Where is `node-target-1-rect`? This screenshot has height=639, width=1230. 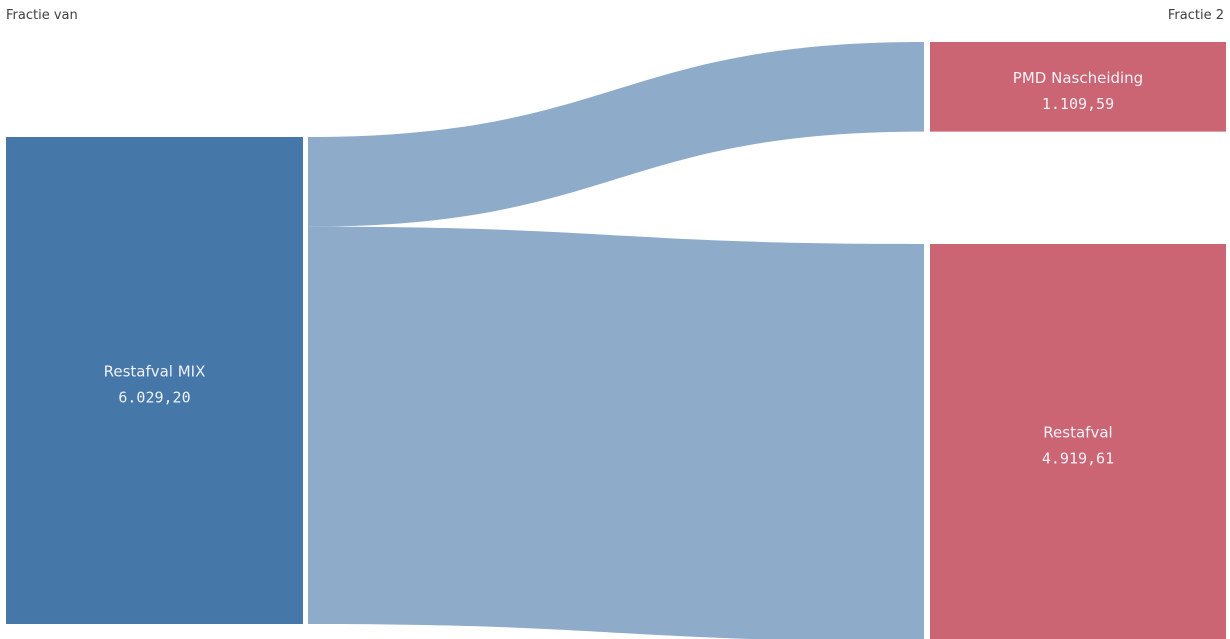
node-target-1-rect is located at coordinates (1078, 441).